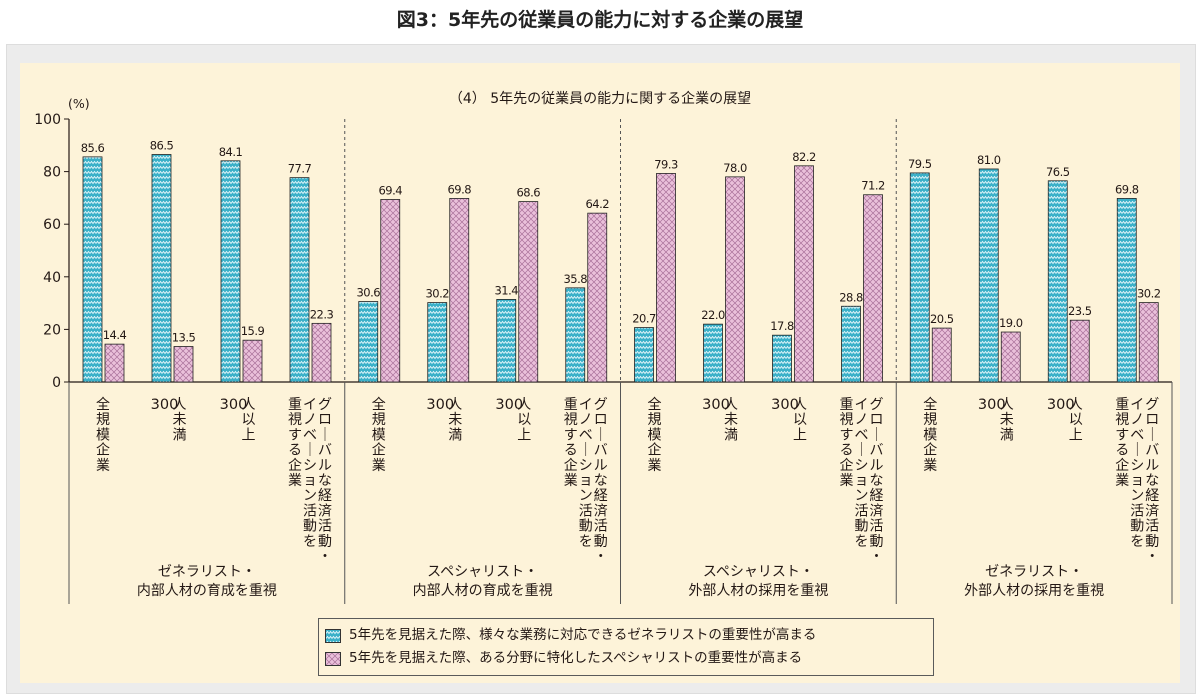  I want to click on data-label-specialist: 79.3, so click(666, 164).